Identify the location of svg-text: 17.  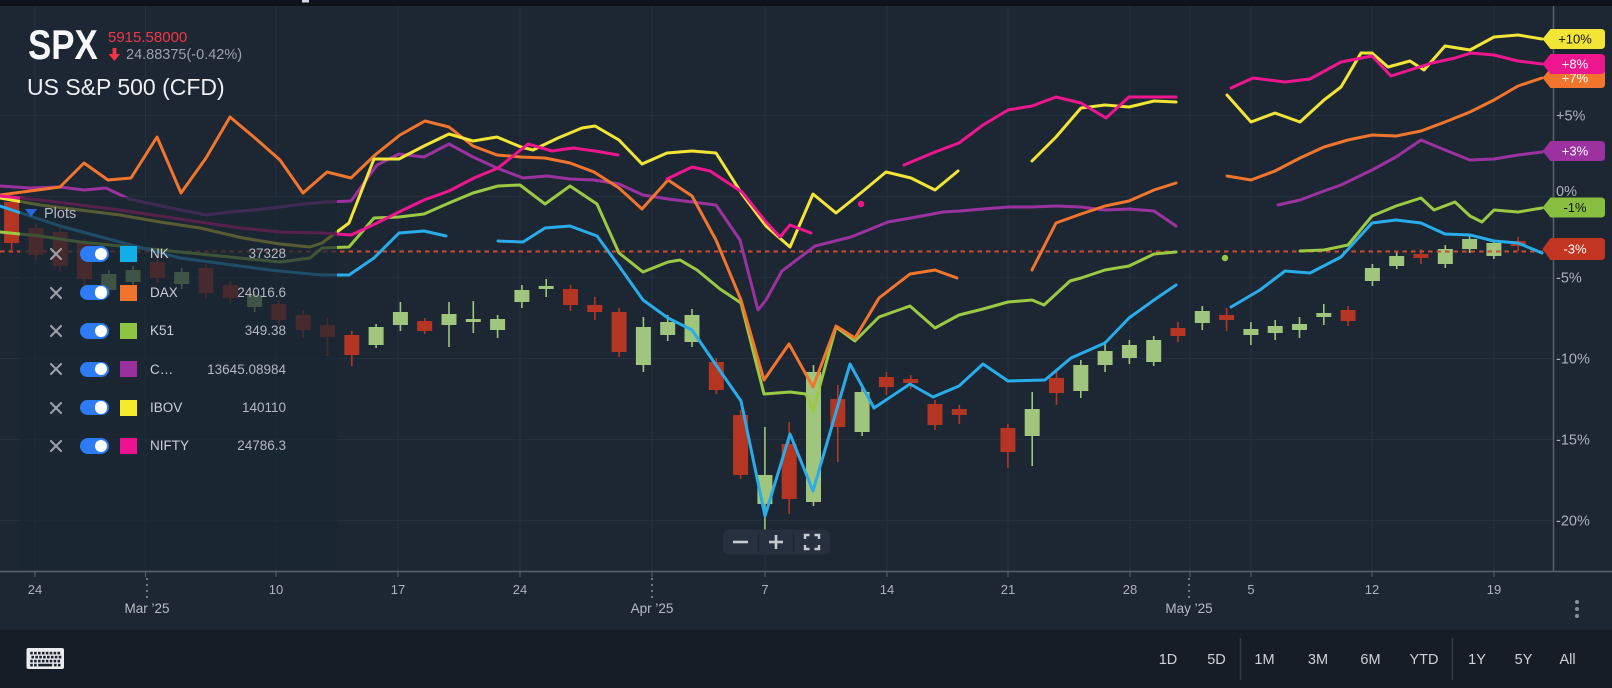
(398, 589).